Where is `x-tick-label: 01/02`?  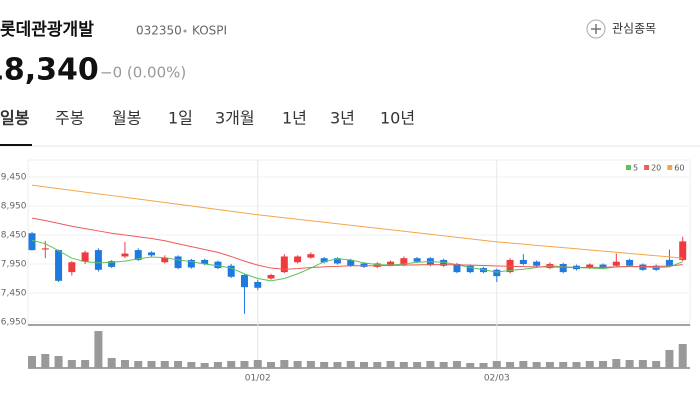 x-tick-label: 01/02 is located at coordinates (258, 379).